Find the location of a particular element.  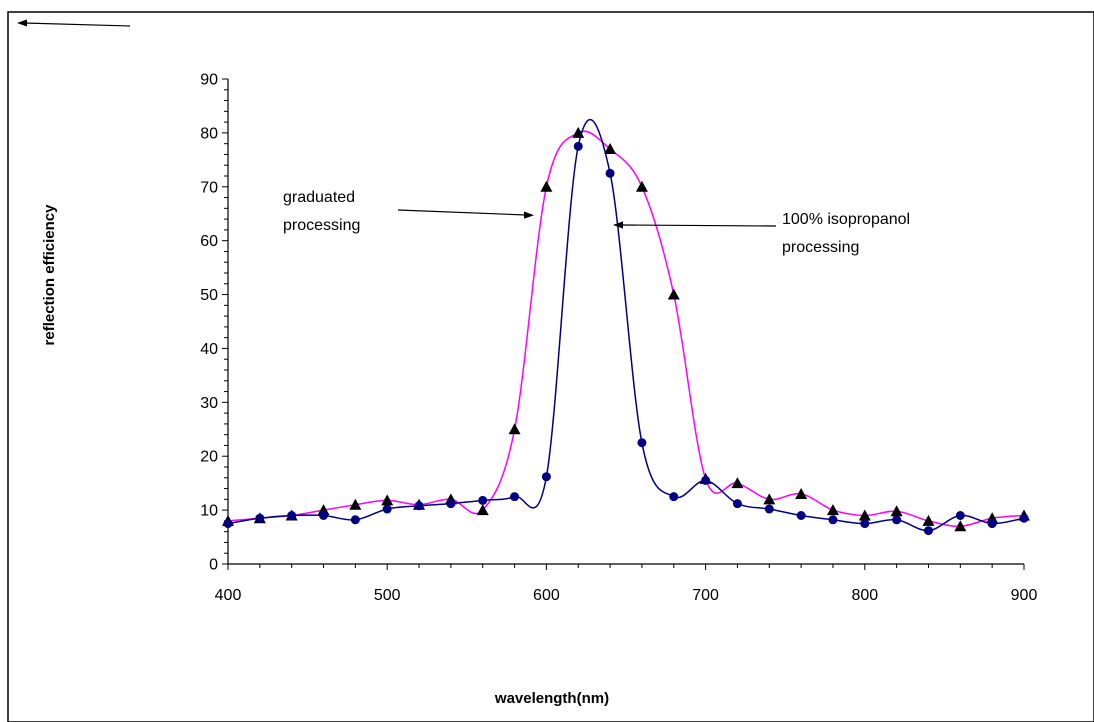

x-tick-label: 700 is located at coordinates (705, 595).